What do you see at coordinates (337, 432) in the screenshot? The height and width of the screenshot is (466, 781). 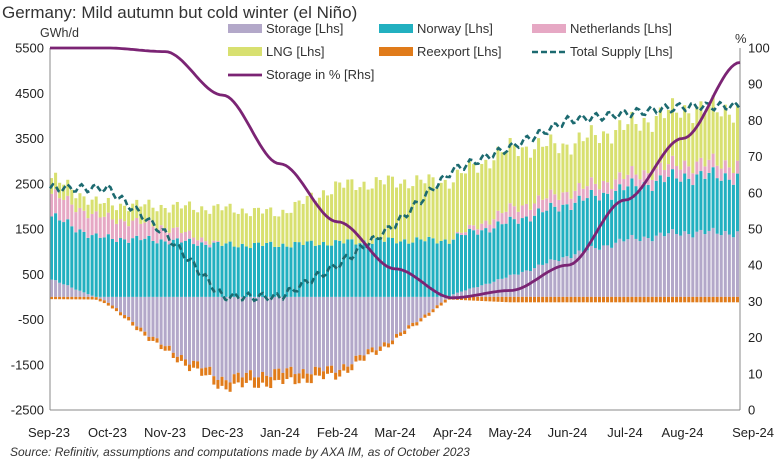 I see `x-tick-label: Feb-24` at bounding box center [337, 432].